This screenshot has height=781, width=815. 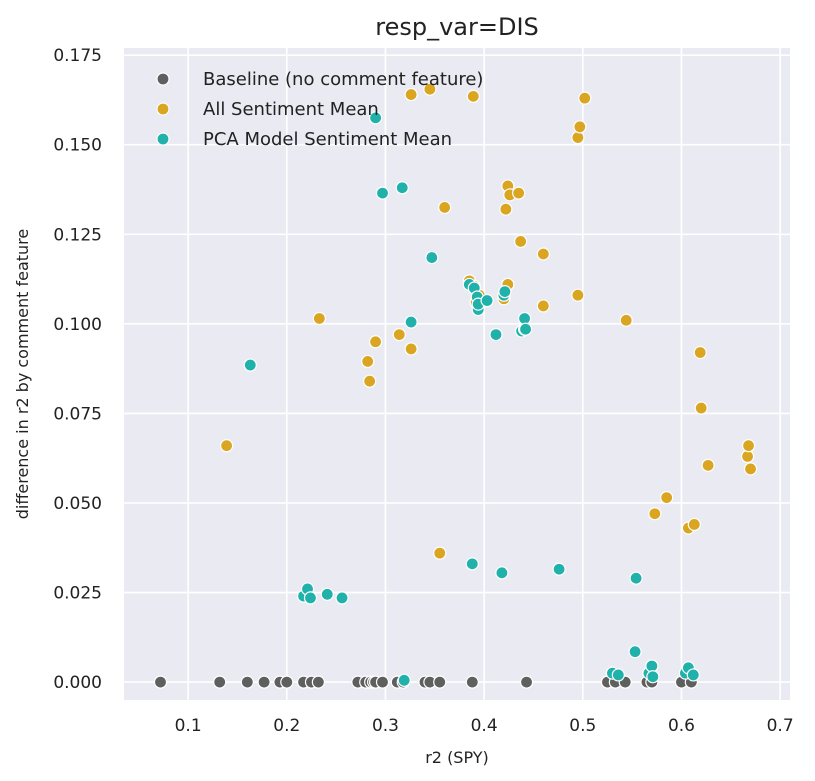 What do you see at coordinates (77, 504) in the screenshot?
I see `y-tick-label: 0.050` at bounding box center [77, 504].